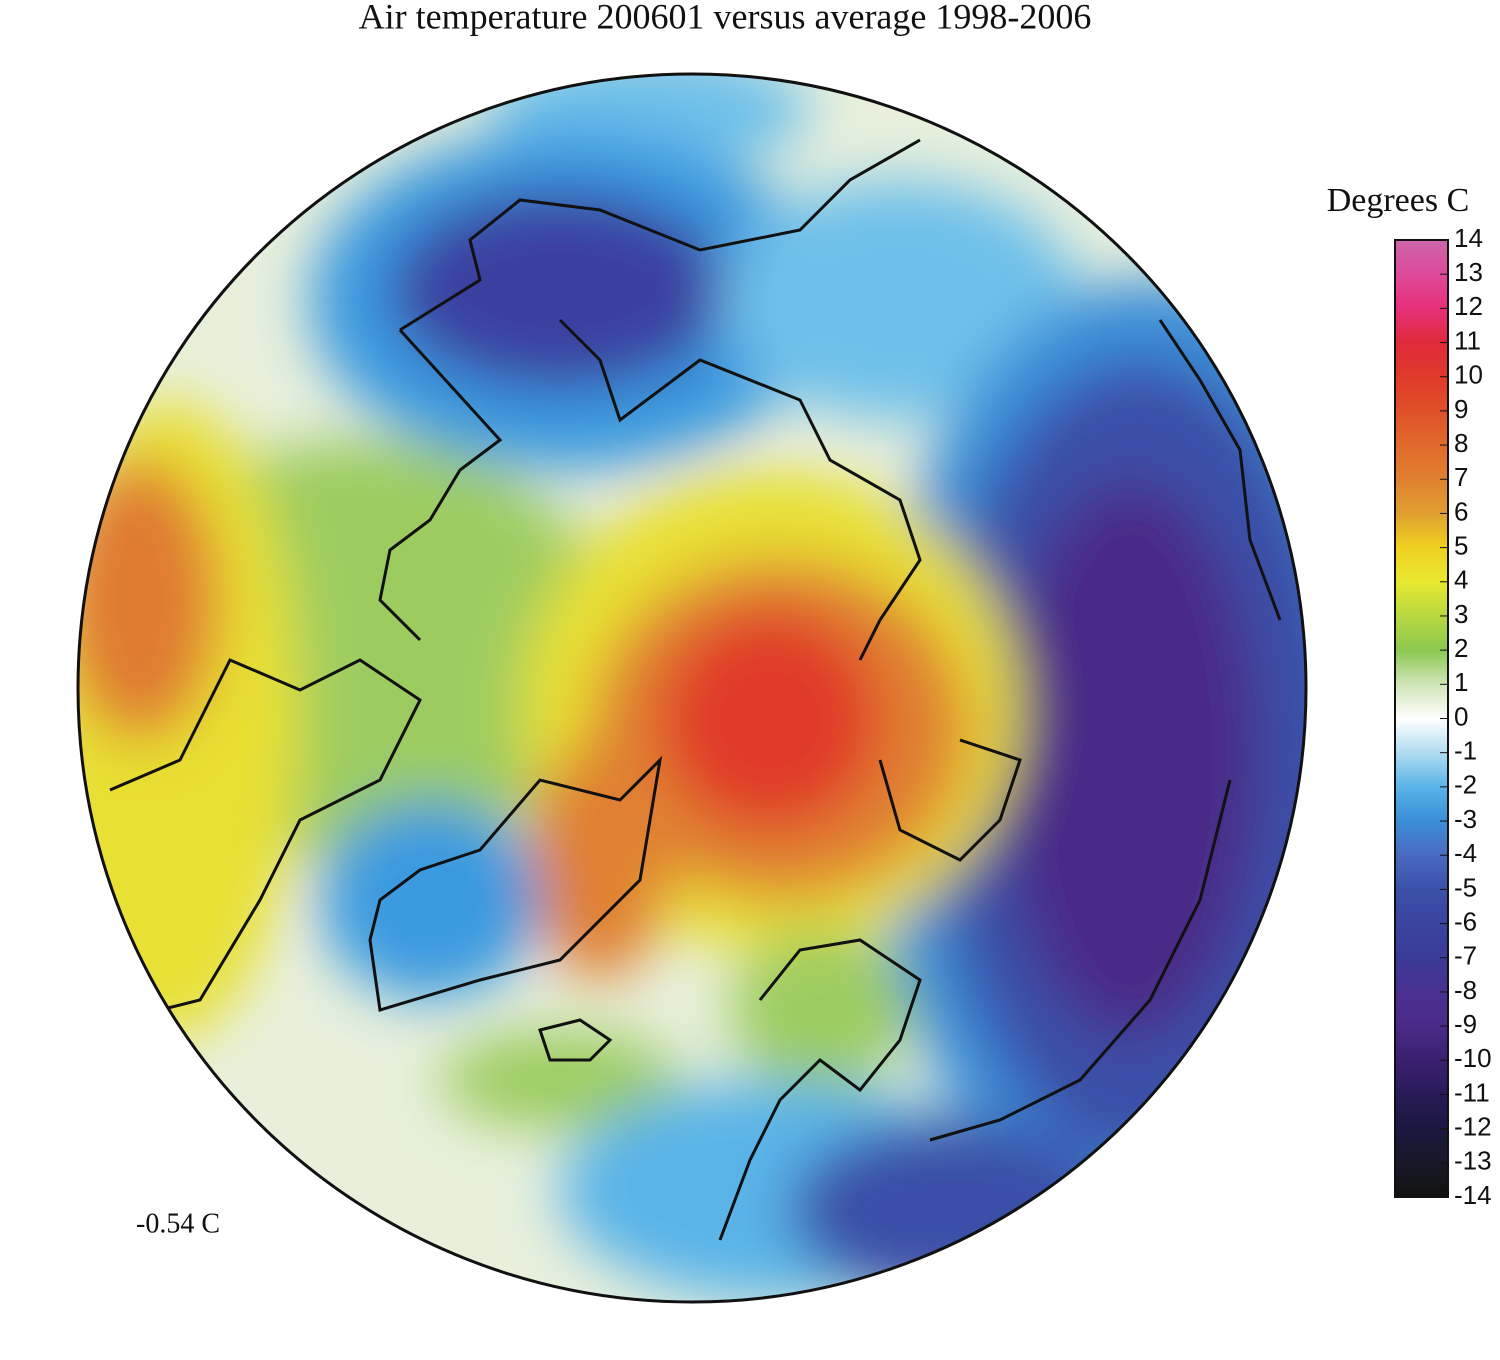  What do you see at coordinates (1473, 1058) in the screenshot?
I see `tick-label: -10` at bounding box center [1473, 1058].